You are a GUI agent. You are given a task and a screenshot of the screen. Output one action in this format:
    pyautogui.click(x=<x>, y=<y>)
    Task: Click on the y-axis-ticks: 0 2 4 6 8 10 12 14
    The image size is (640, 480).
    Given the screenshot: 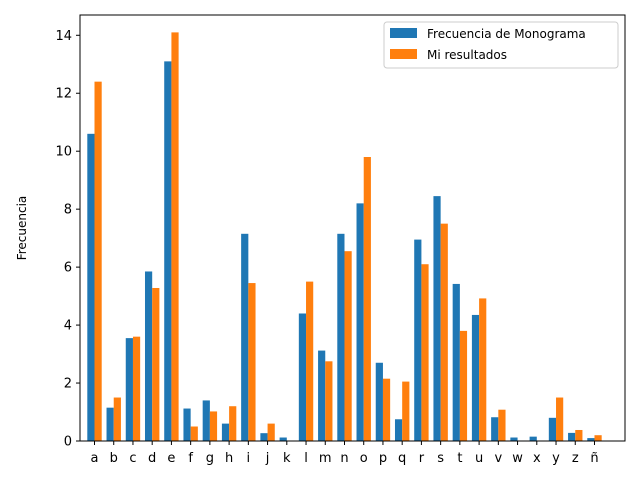 What is the action you would take?
    pyautogui.click(x=67, y=239)
    